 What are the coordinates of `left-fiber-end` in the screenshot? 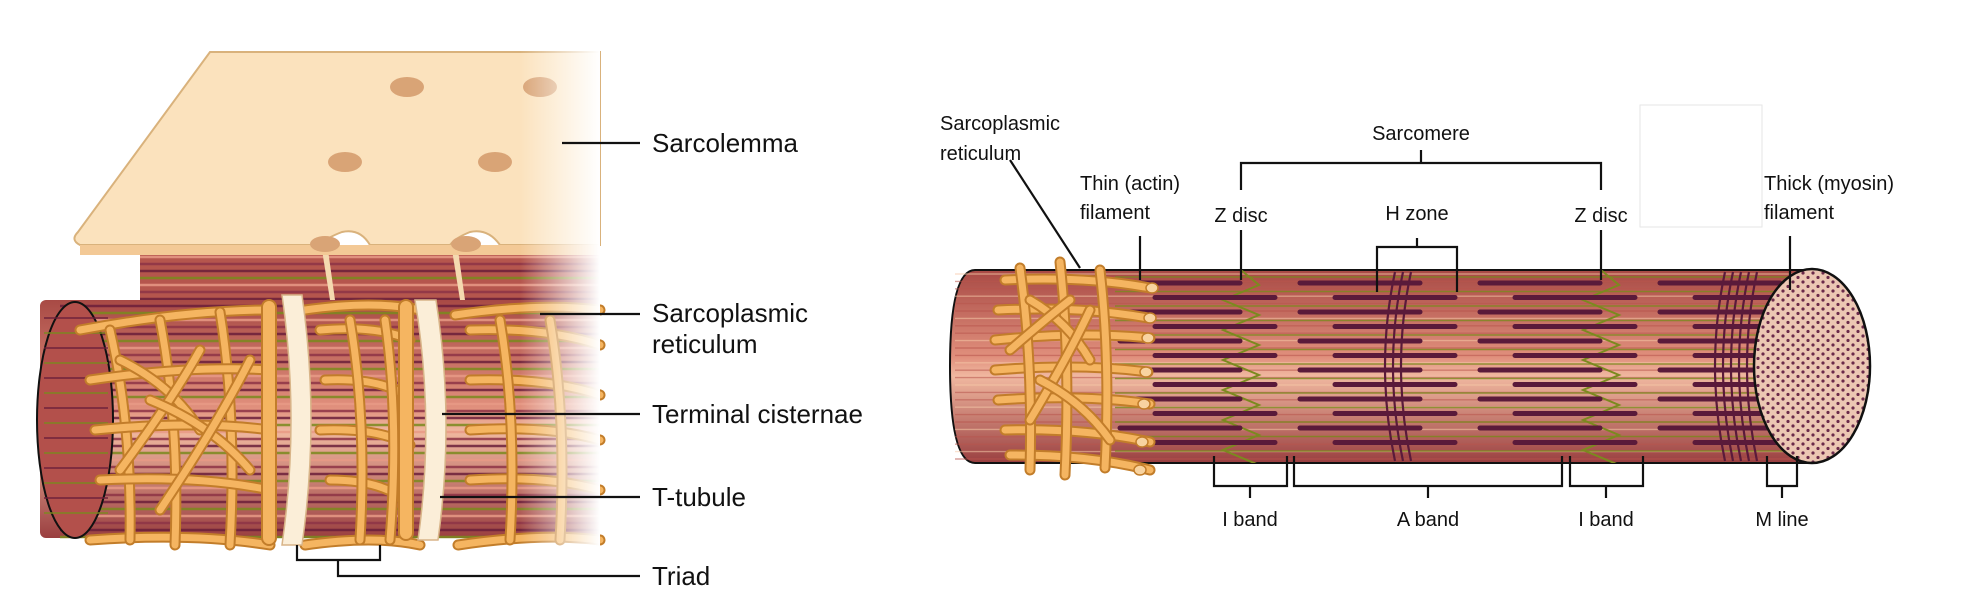 It's located at (75, 420).